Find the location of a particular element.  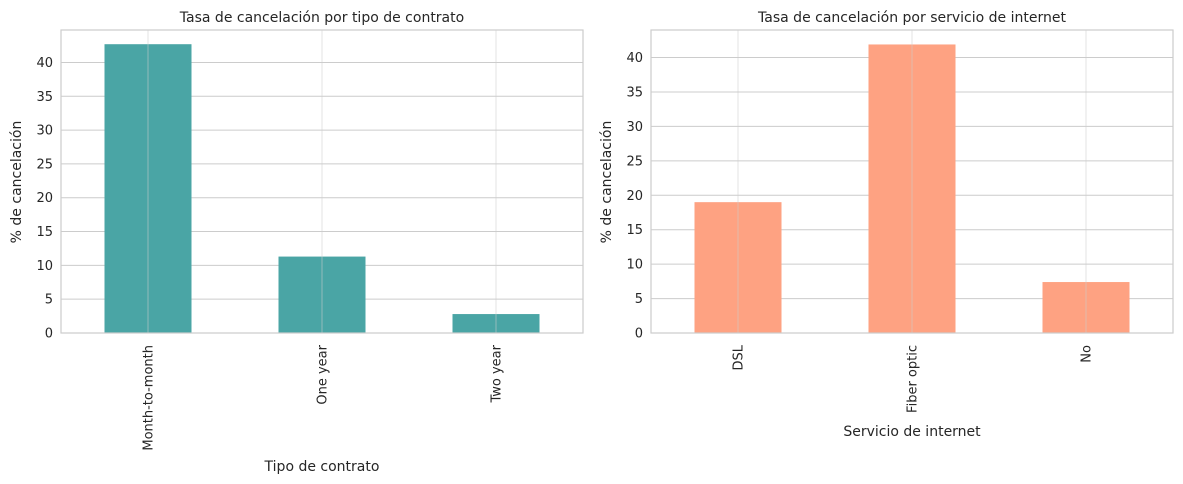

chart-internet-ytick-label: 20 is located at coordinates (634, 196).